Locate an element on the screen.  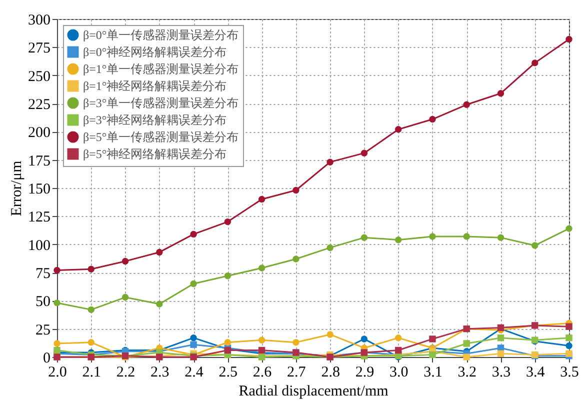
legend-label: β=5°单一传感器测量误差分布 is located at coordinates (161, 137).